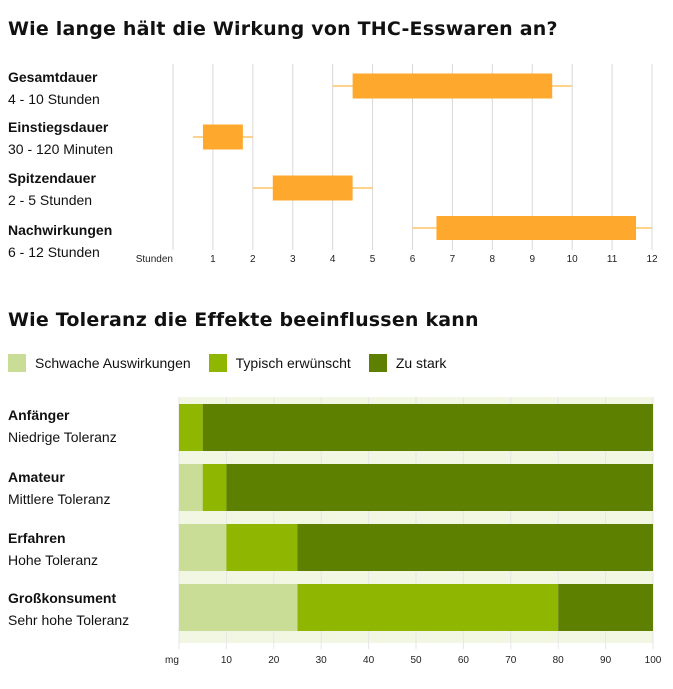 The width and height of the screenshot is (673, 689). What do you see at coordinates (453, 259) in the screenshot?
I see `duration-tick-label: 7` at bounding box center [453, 259].